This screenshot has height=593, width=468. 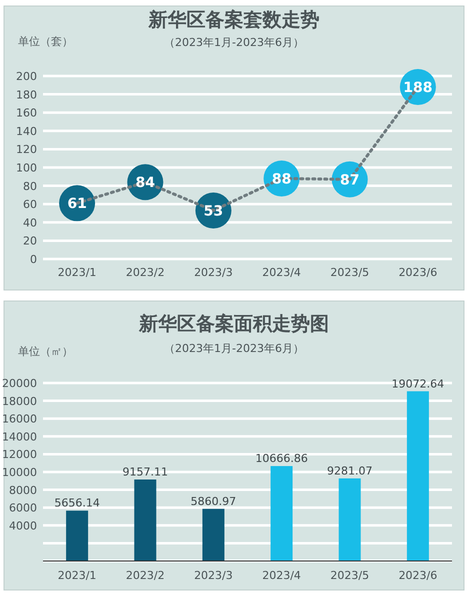 I want to click on data-label: 5860.97, so click(x=213, y=501).